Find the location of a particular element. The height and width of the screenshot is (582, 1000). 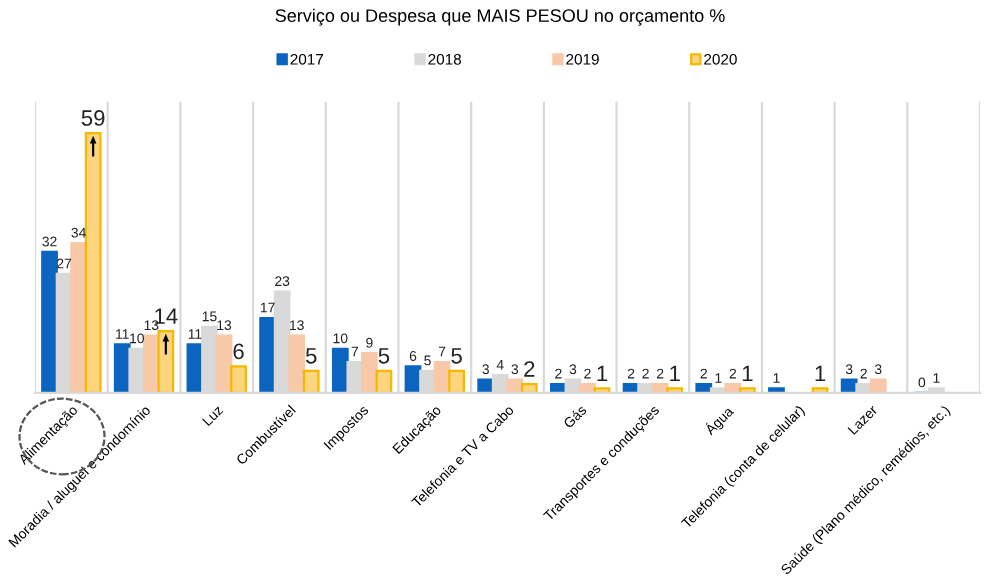

chart-title: Serviço ou Despesa que MAIS PESOU no orçamento % is located at coordinates (500, 17).